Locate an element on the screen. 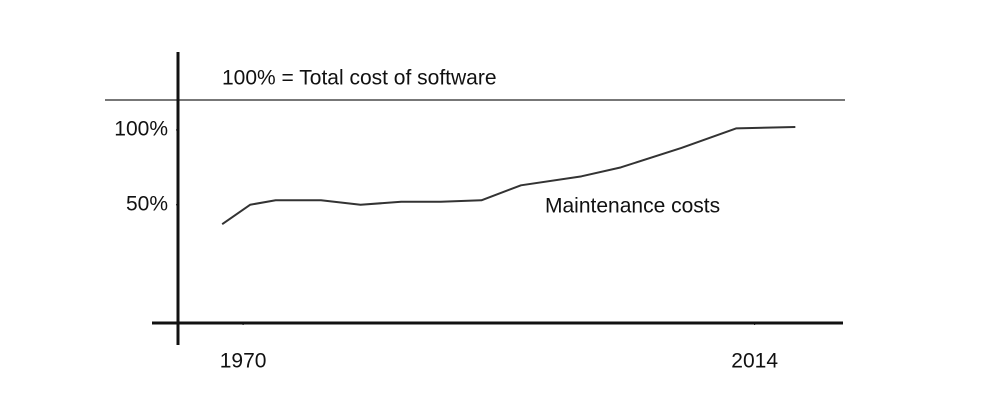 The width and height of the screenshot is (1000, 414). x-tick-label: 1970 is located at coordinates (243, 361).